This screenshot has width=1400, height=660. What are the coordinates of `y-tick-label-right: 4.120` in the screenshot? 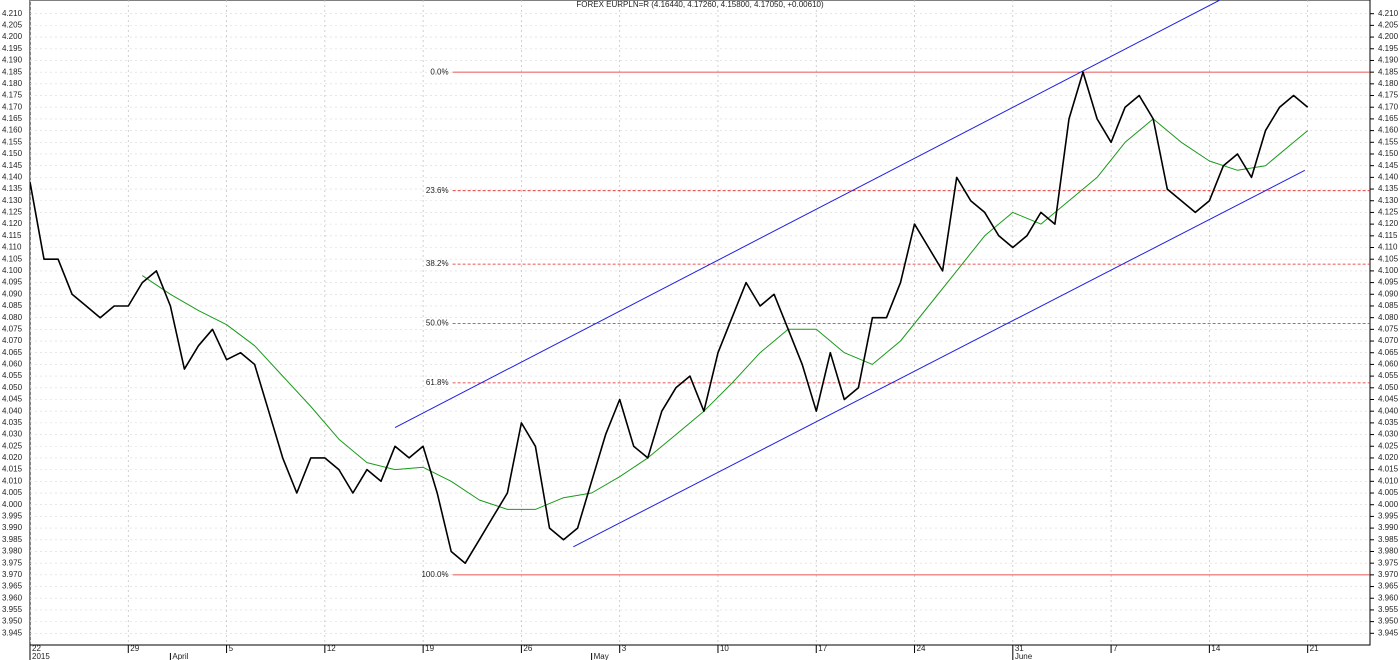 It's located at (1388, 223).